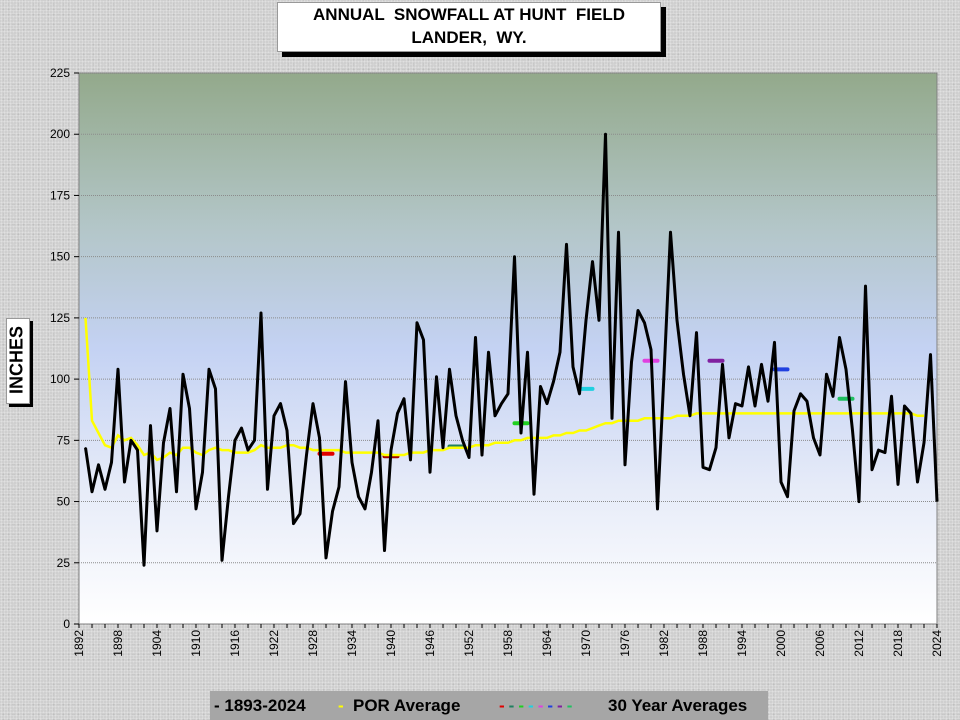 The image size is (960, 720). I want to click on y-tick-label: 25, so click(64, 563).